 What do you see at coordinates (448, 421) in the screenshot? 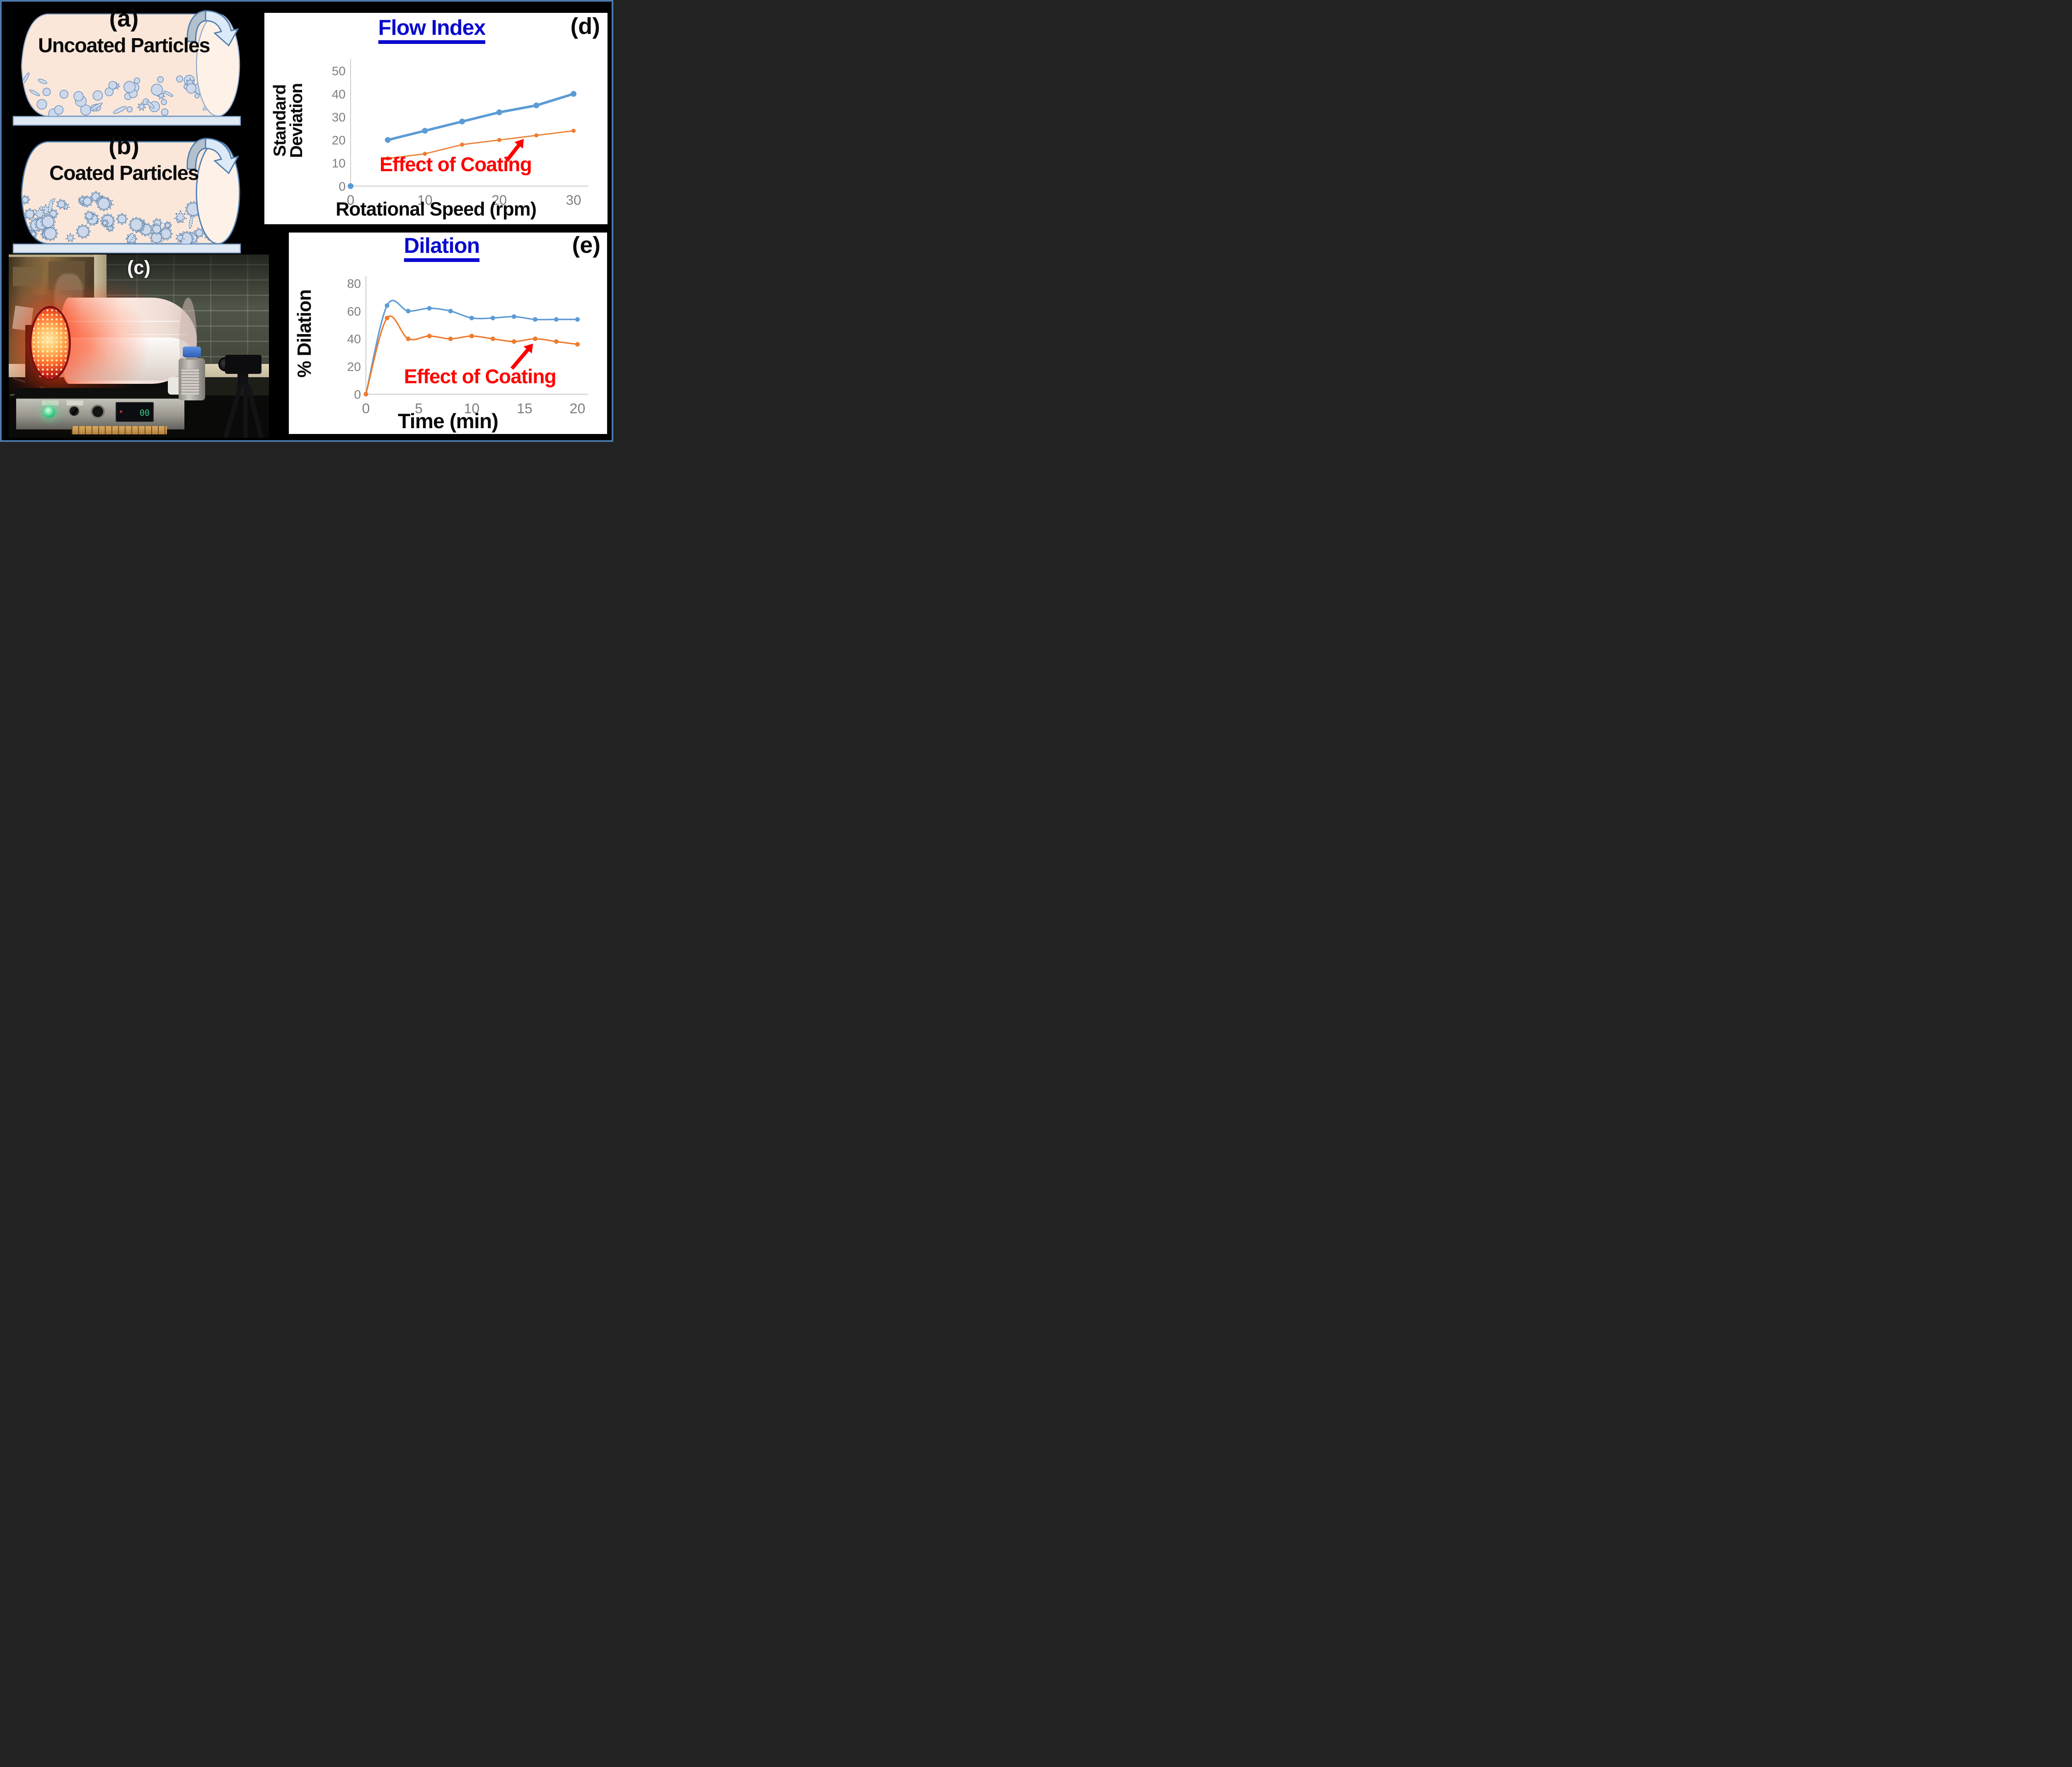
I see `x-axis-title-dilation: Time (min)` at bounding box center [448, 421].